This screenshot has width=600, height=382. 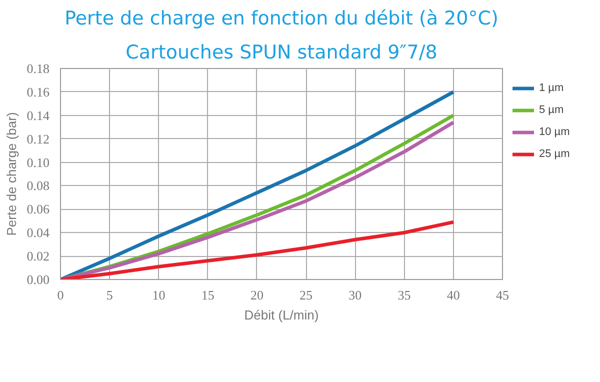 I want to click on chart-title: Perte de charge en fonction du débit (à 20°C), so click(x=281, y=19).